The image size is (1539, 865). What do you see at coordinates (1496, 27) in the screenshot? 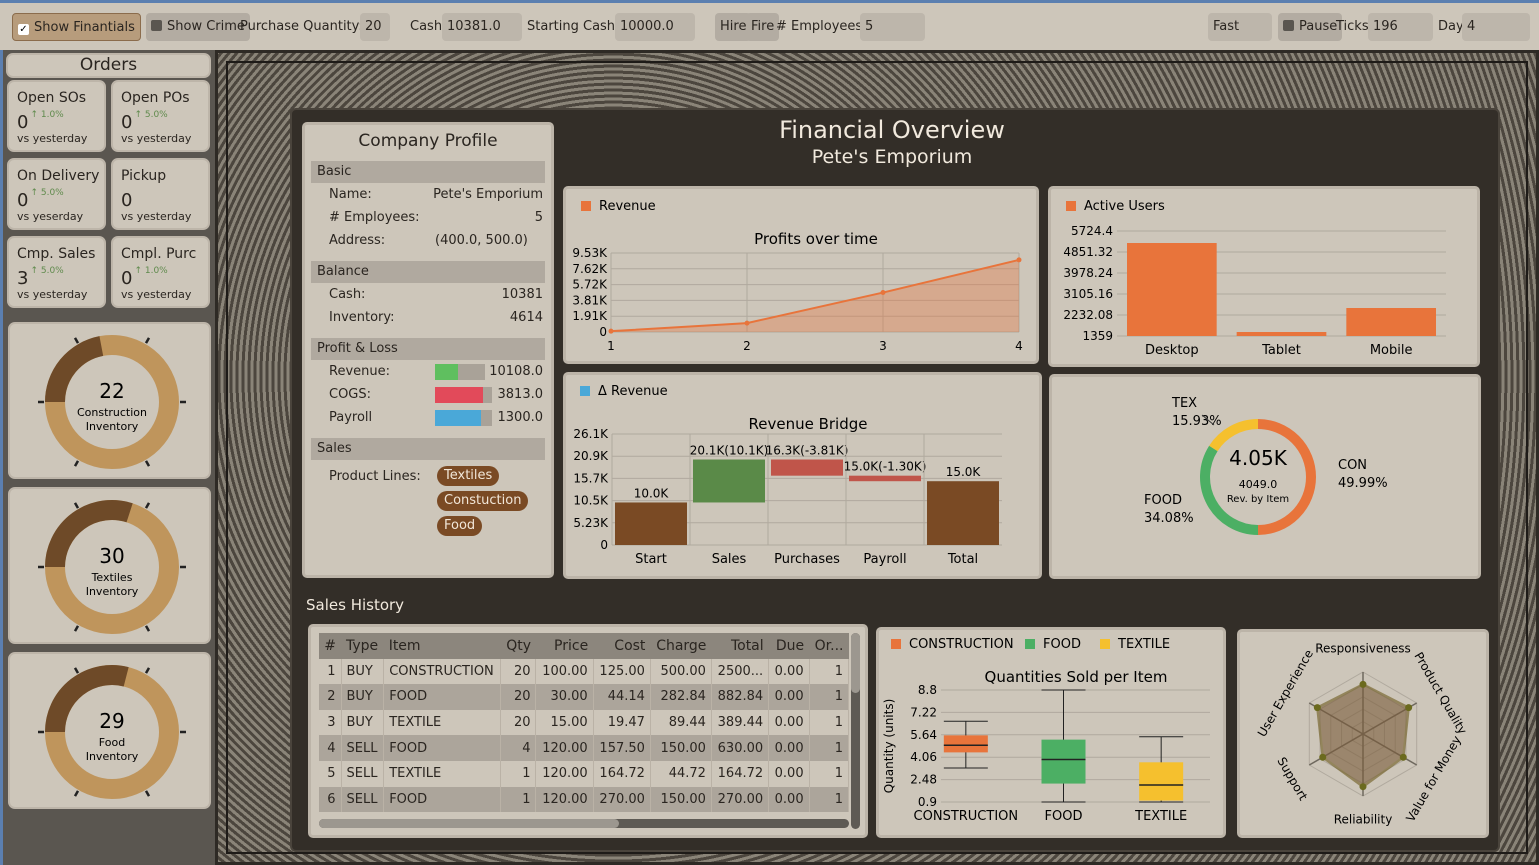
I see `day-field: 4` at bounding box center [1496, 27].